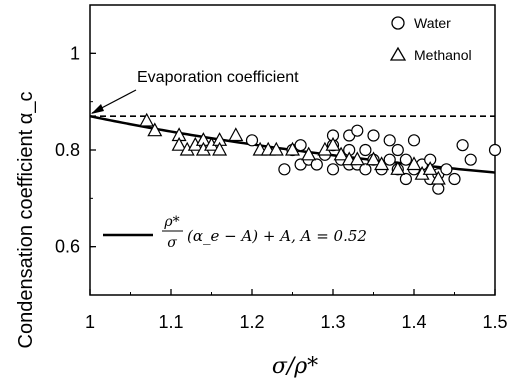  What do you see at coordinates (443, 55) in the screenshot?
I see `legend-methanol-label: Methanol` at bounding box center [443, 55].